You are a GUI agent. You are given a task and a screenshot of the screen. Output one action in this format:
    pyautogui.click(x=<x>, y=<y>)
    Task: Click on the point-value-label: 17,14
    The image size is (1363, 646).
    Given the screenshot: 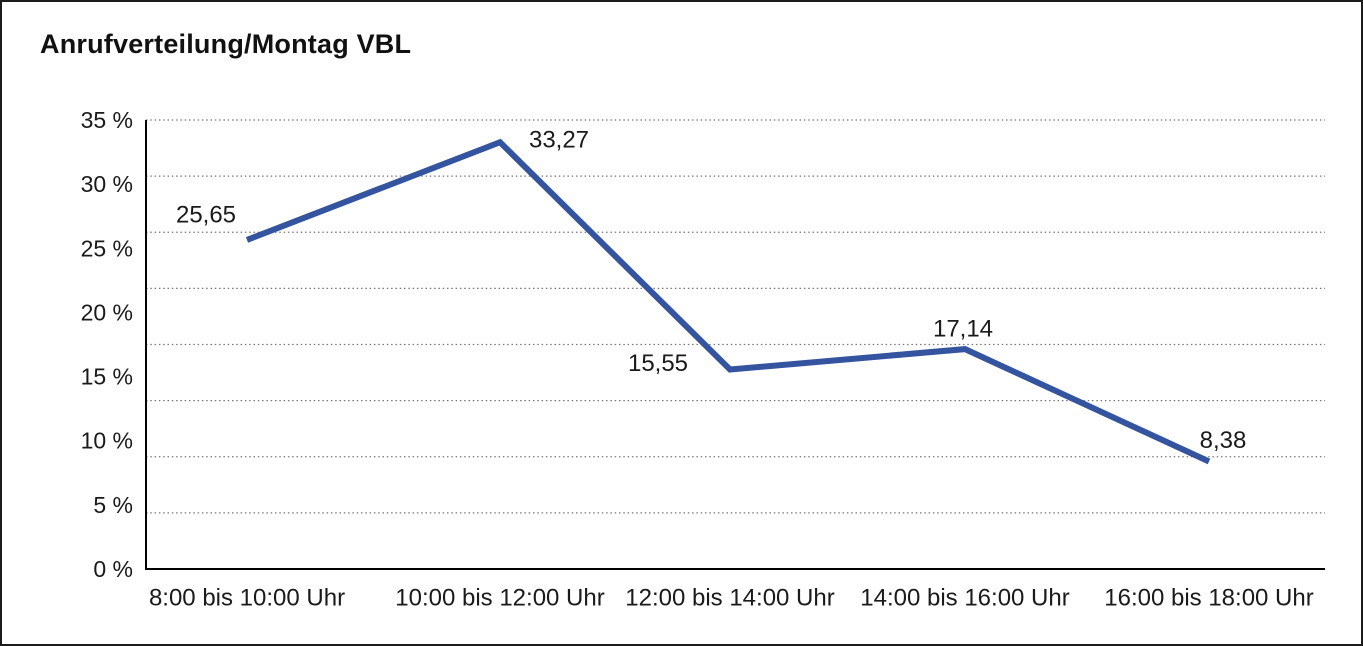 What is the action you would take?
    pyautogui.click(x=963, y=329)
    